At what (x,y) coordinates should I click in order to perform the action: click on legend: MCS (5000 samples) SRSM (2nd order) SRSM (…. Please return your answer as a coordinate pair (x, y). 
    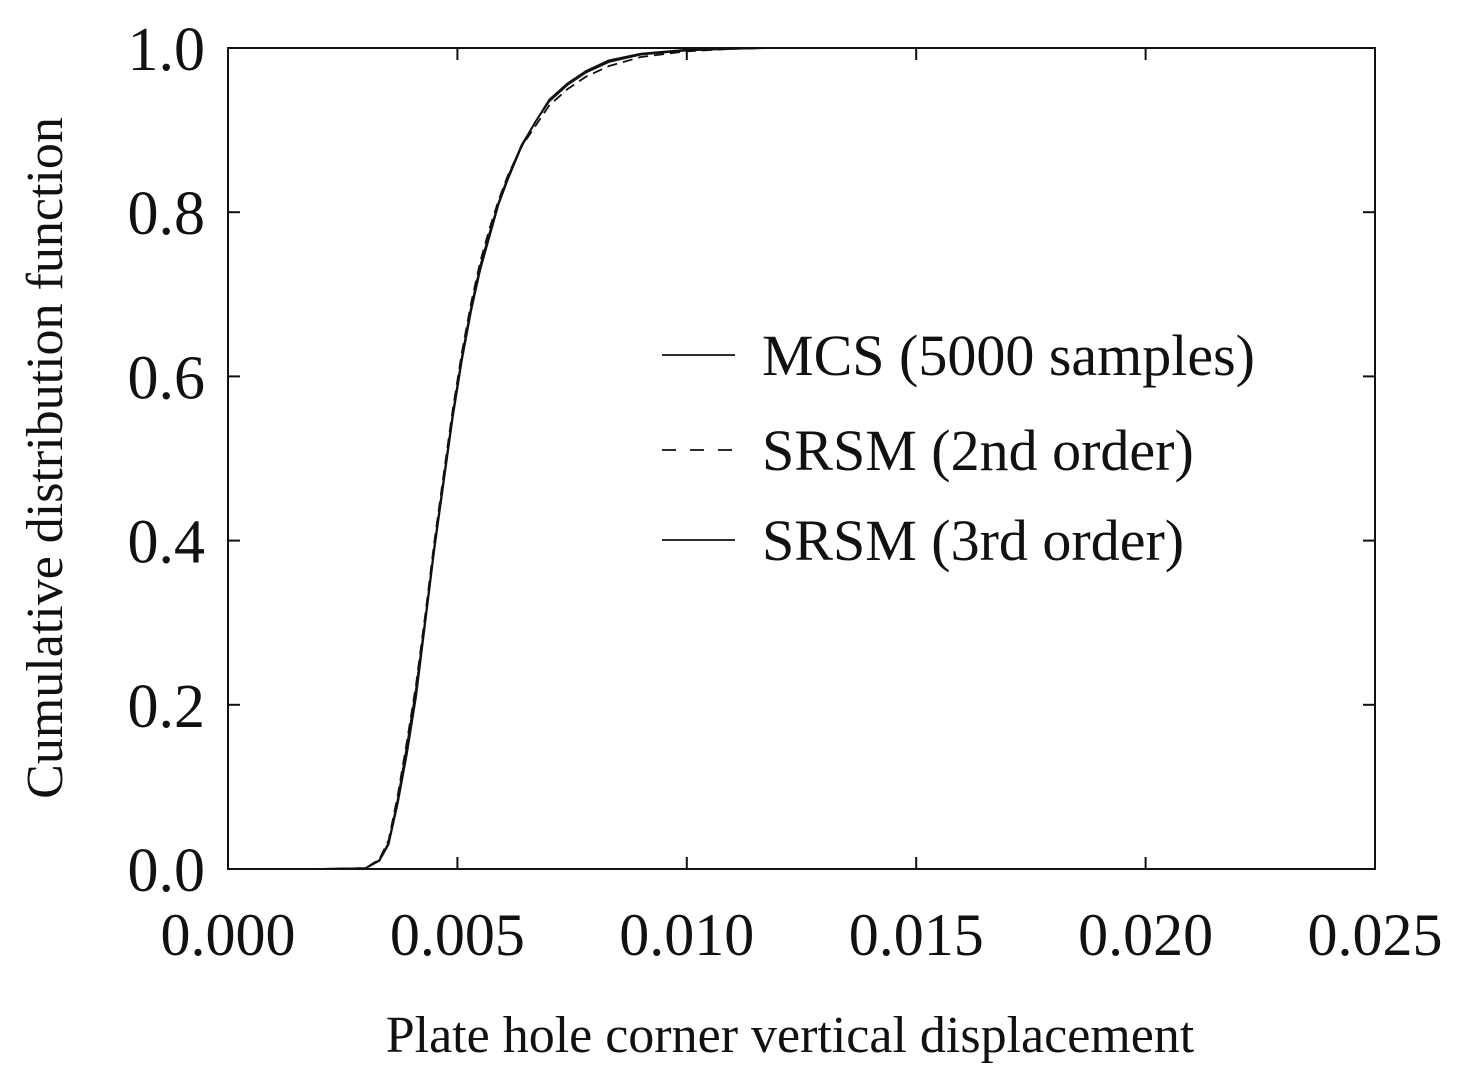
    Looking at the image, I should click on (958, 448).